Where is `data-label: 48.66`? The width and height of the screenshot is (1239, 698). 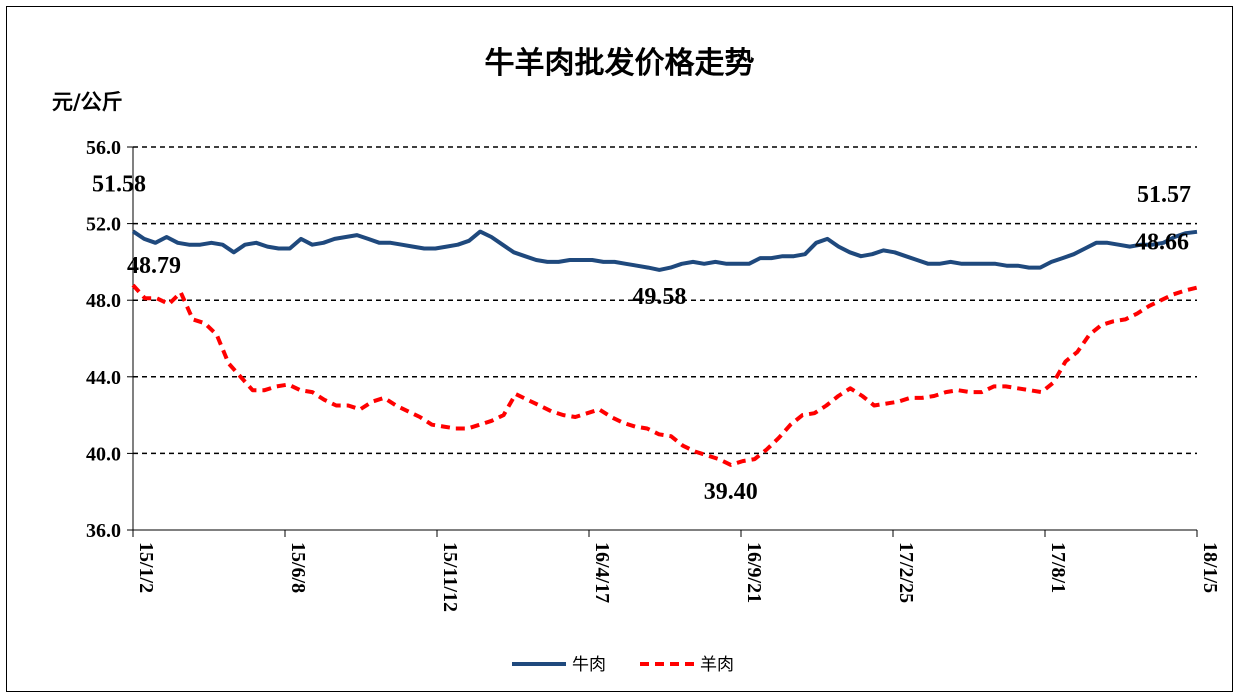 data-label: 48.66 is located at coordinates (1162, 243).